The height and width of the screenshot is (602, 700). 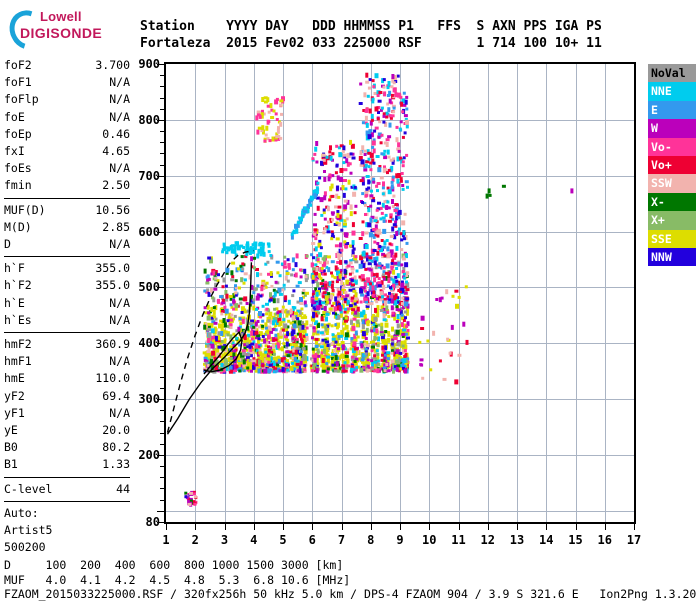 I want to click on logo-line-digisonde: DIGISONDE, so click(x=61, y=33).